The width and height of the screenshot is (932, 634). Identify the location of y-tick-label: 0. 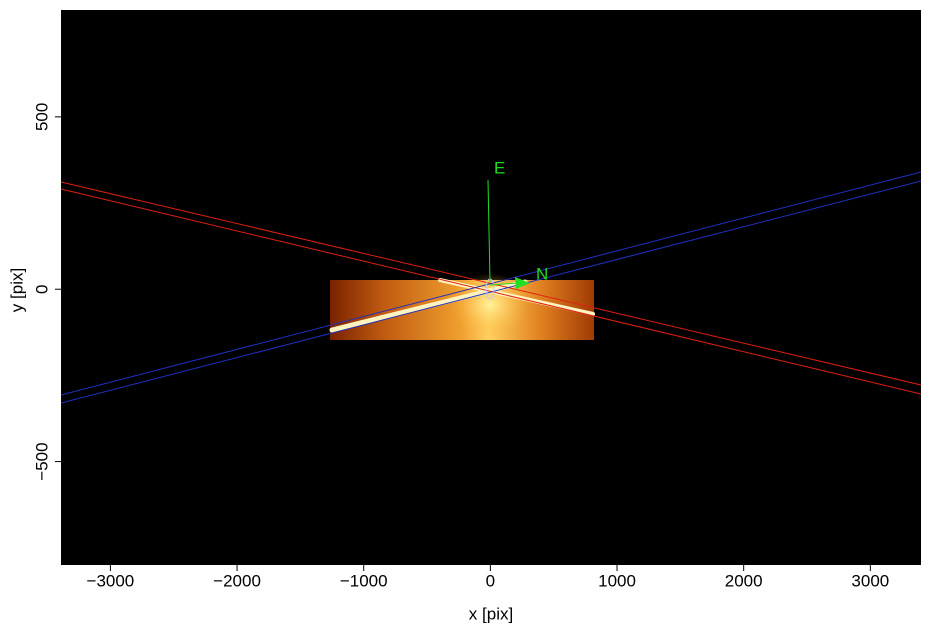
(41, 288).